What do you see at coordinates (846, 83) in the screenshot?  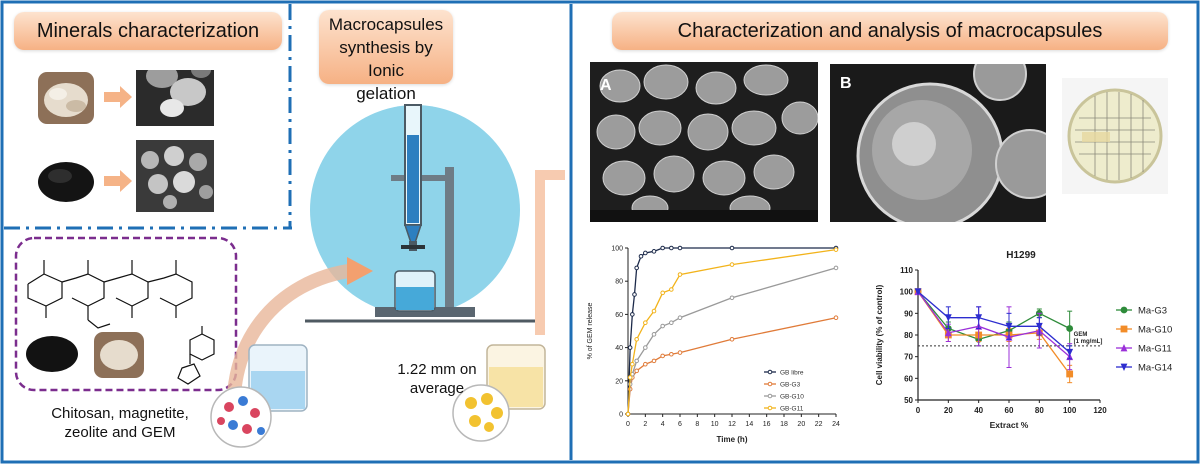 I see `sem-label-b: B` at bounding box center [846, 83].